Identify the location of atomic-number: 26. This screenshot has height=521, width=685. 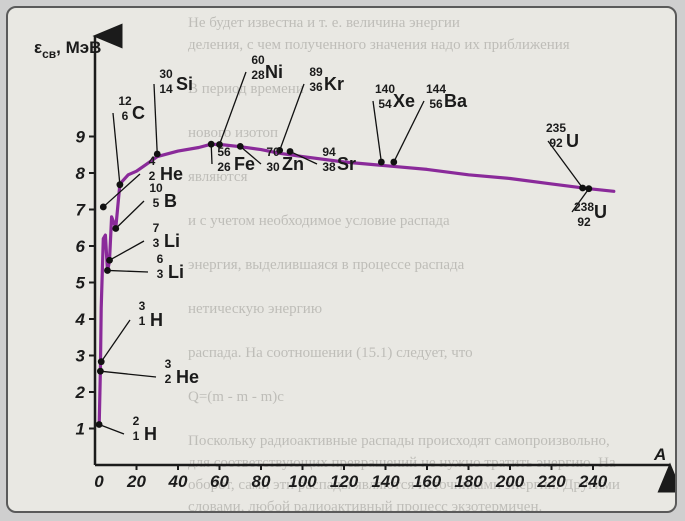
(224, 167).